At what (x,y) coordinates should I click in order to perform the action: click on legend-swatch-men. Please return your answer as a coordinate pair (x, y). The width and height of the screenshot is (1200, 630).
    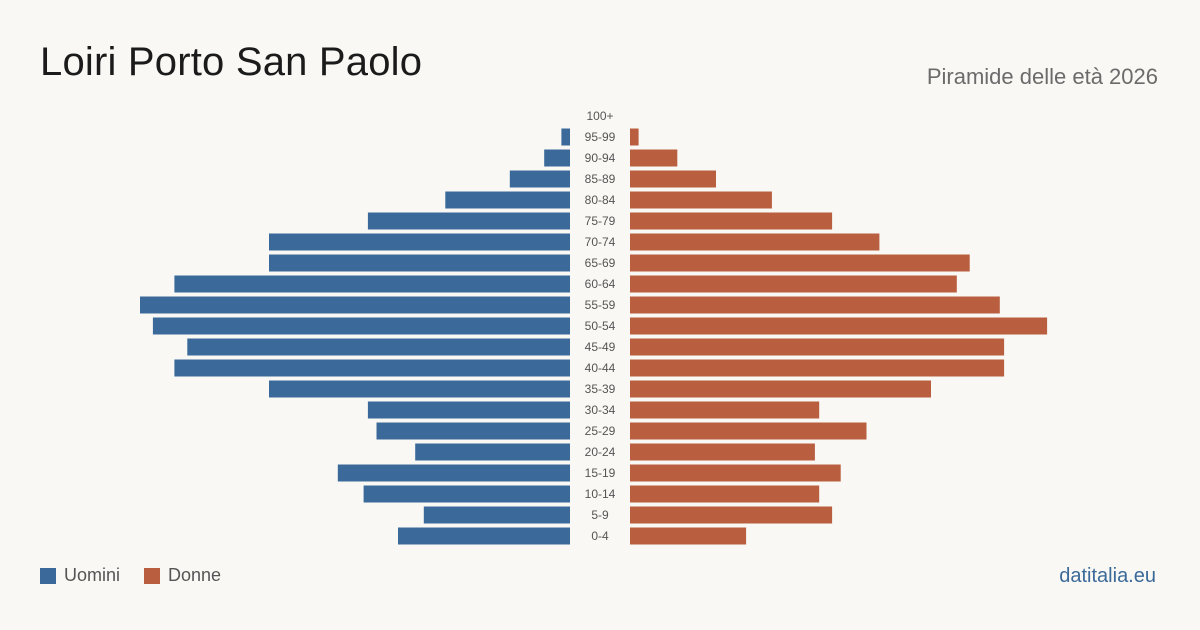
    Looking at the image, I should click on (48, 575).